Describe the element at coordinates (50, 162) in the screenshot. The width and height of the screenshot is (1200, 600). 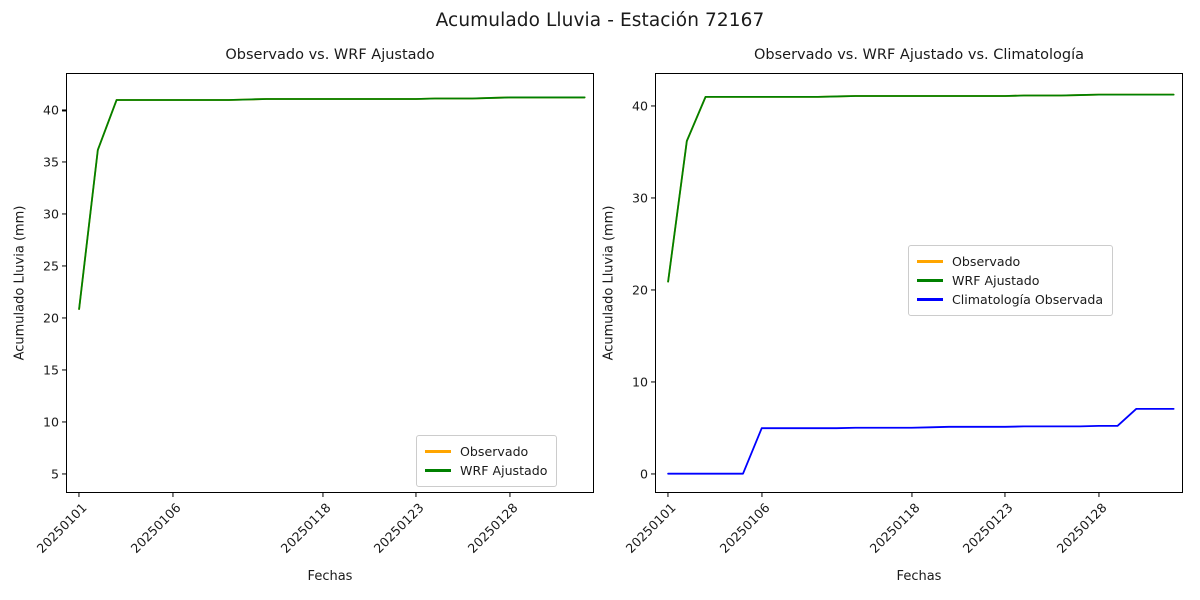
I see `y-tick-label: 35` at that location.